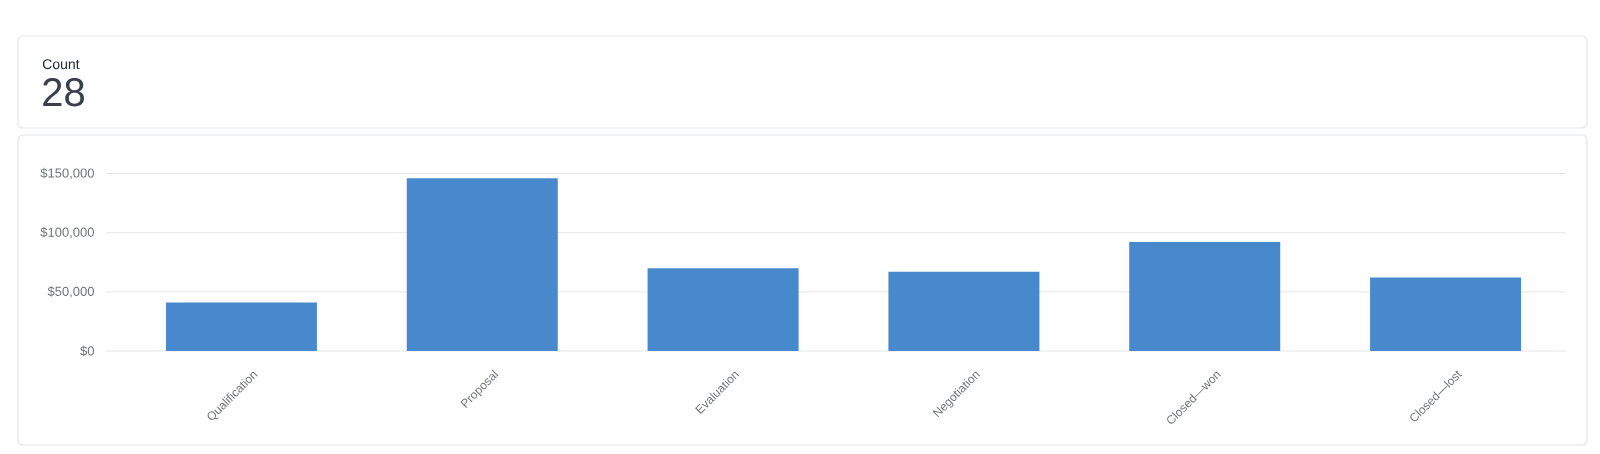  Describe the element at coordinates (87, 351) in the screenshot. I see `y-tick-label: $0` at that location.